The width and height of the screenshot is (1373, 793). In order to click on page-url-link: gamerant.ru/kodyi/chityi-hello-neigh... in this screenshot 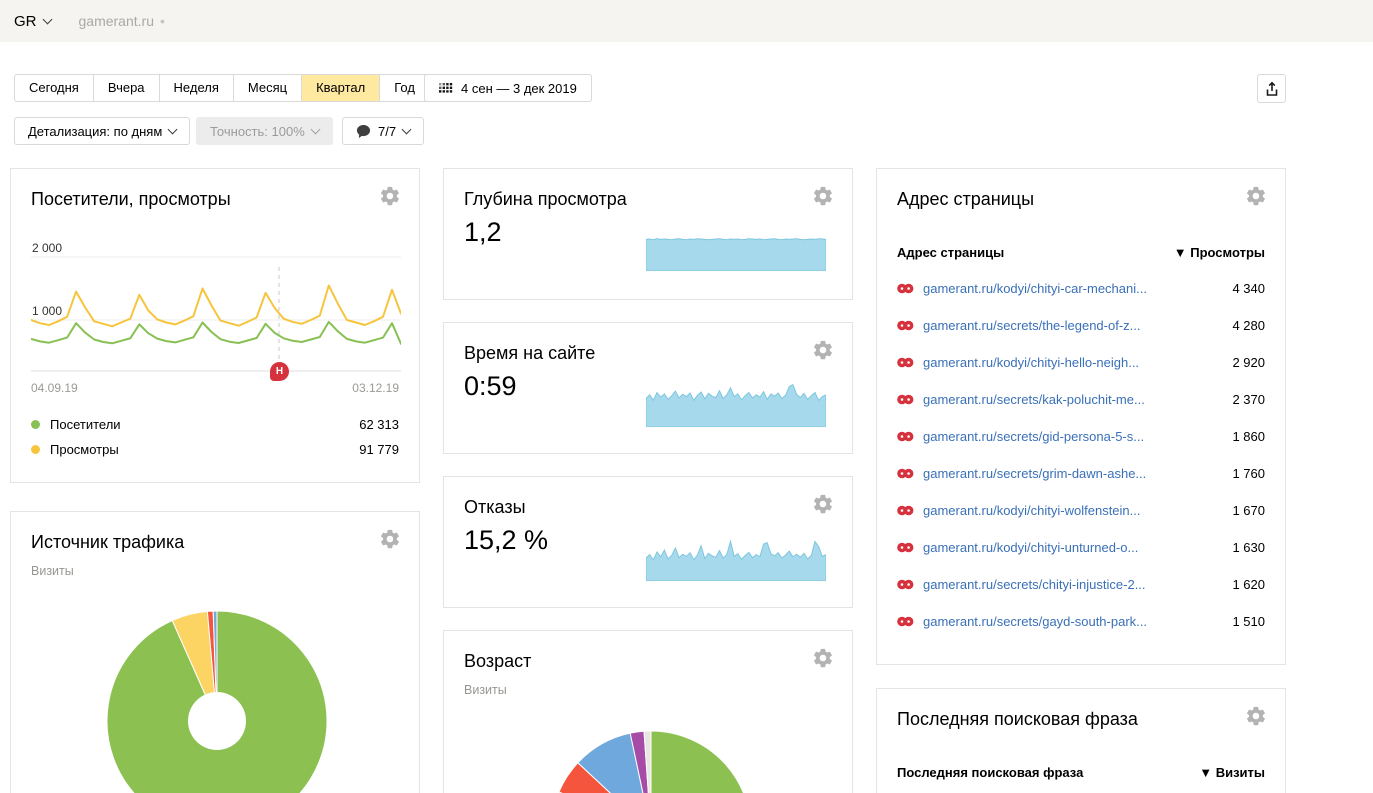, I will do `click(1031, 362)`.